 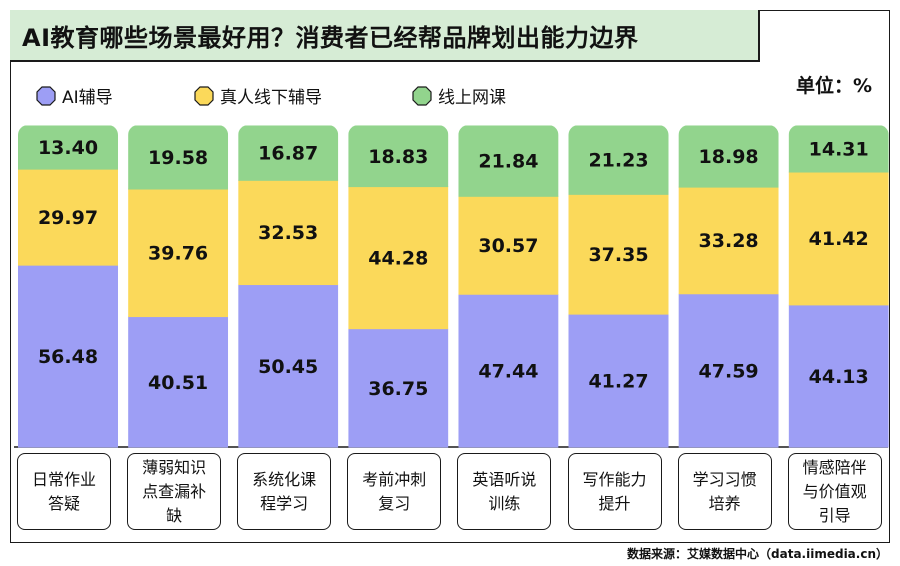 What do you see at coordinates (394, 491) in the screenshot?
I see `category-label: 考前冲刺复习` at bounding box center [394, 491].